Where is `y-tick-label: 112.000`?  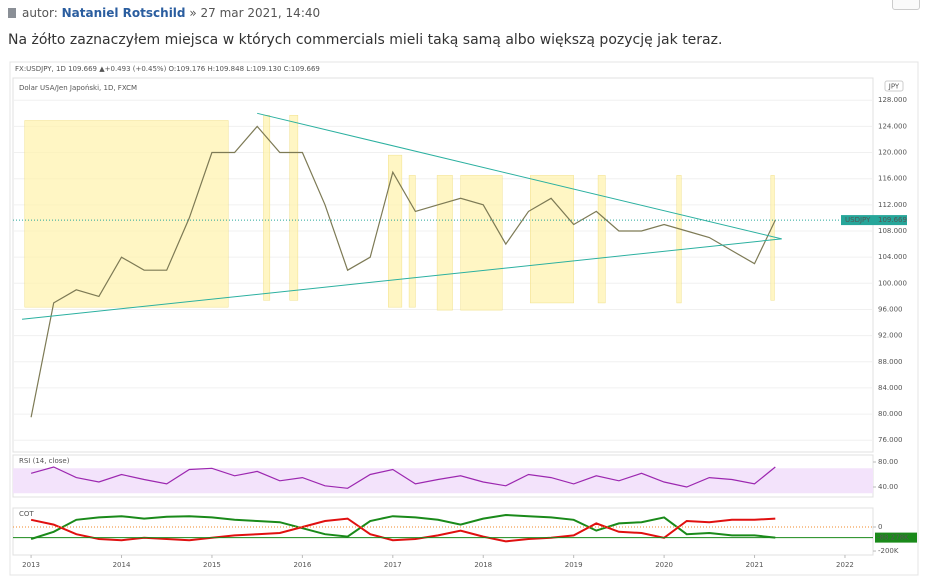
y-tick-label: 112.000 is located at coordinates (892, 205).